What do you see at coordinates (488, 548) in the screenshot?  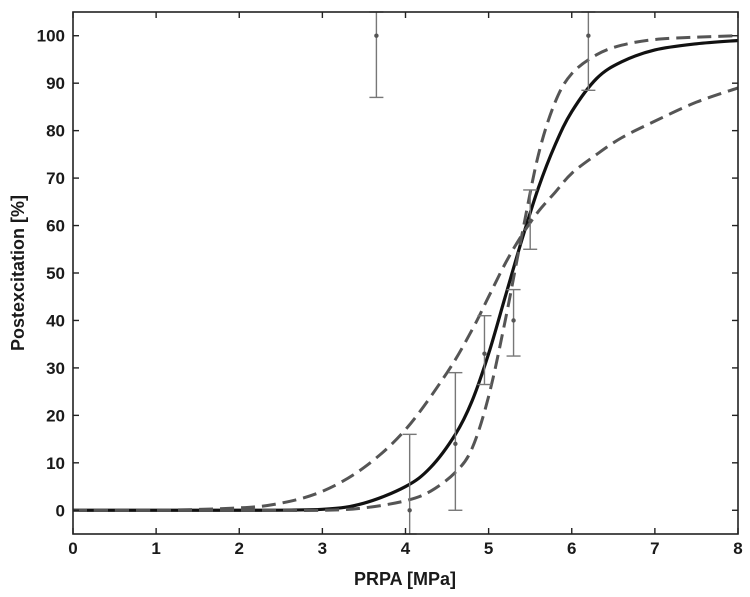 I see `x-tick-label: 5` at bounding box center [488, 548].